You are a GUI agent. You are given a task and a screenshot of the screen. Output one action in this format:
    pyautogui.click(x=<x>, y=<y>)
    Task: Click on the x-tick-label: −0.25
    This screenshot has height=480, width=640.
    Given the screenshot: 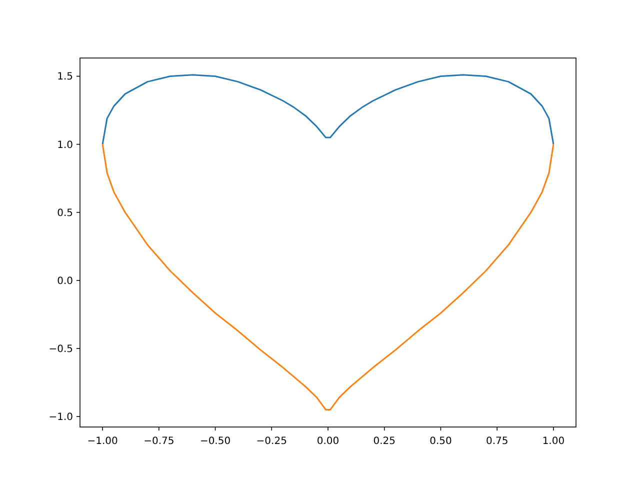 What is the action you would take?
    pyautogui.click(x=271, y=441)
    